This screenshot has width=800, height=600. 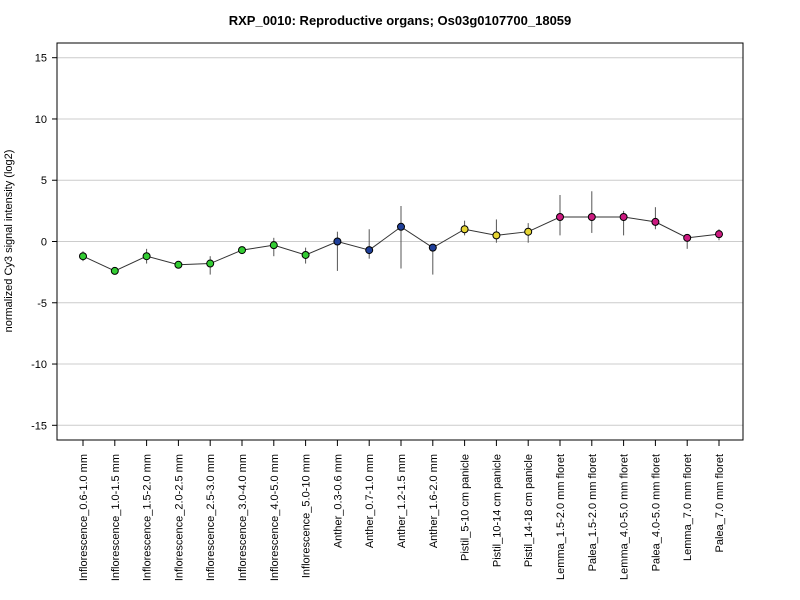 What do you see at coordinates (561, 517) in the screenshot?
I see `x-tick-label: Lemma_1.5-2.0 mm floret` at bounding box center [561, 517].